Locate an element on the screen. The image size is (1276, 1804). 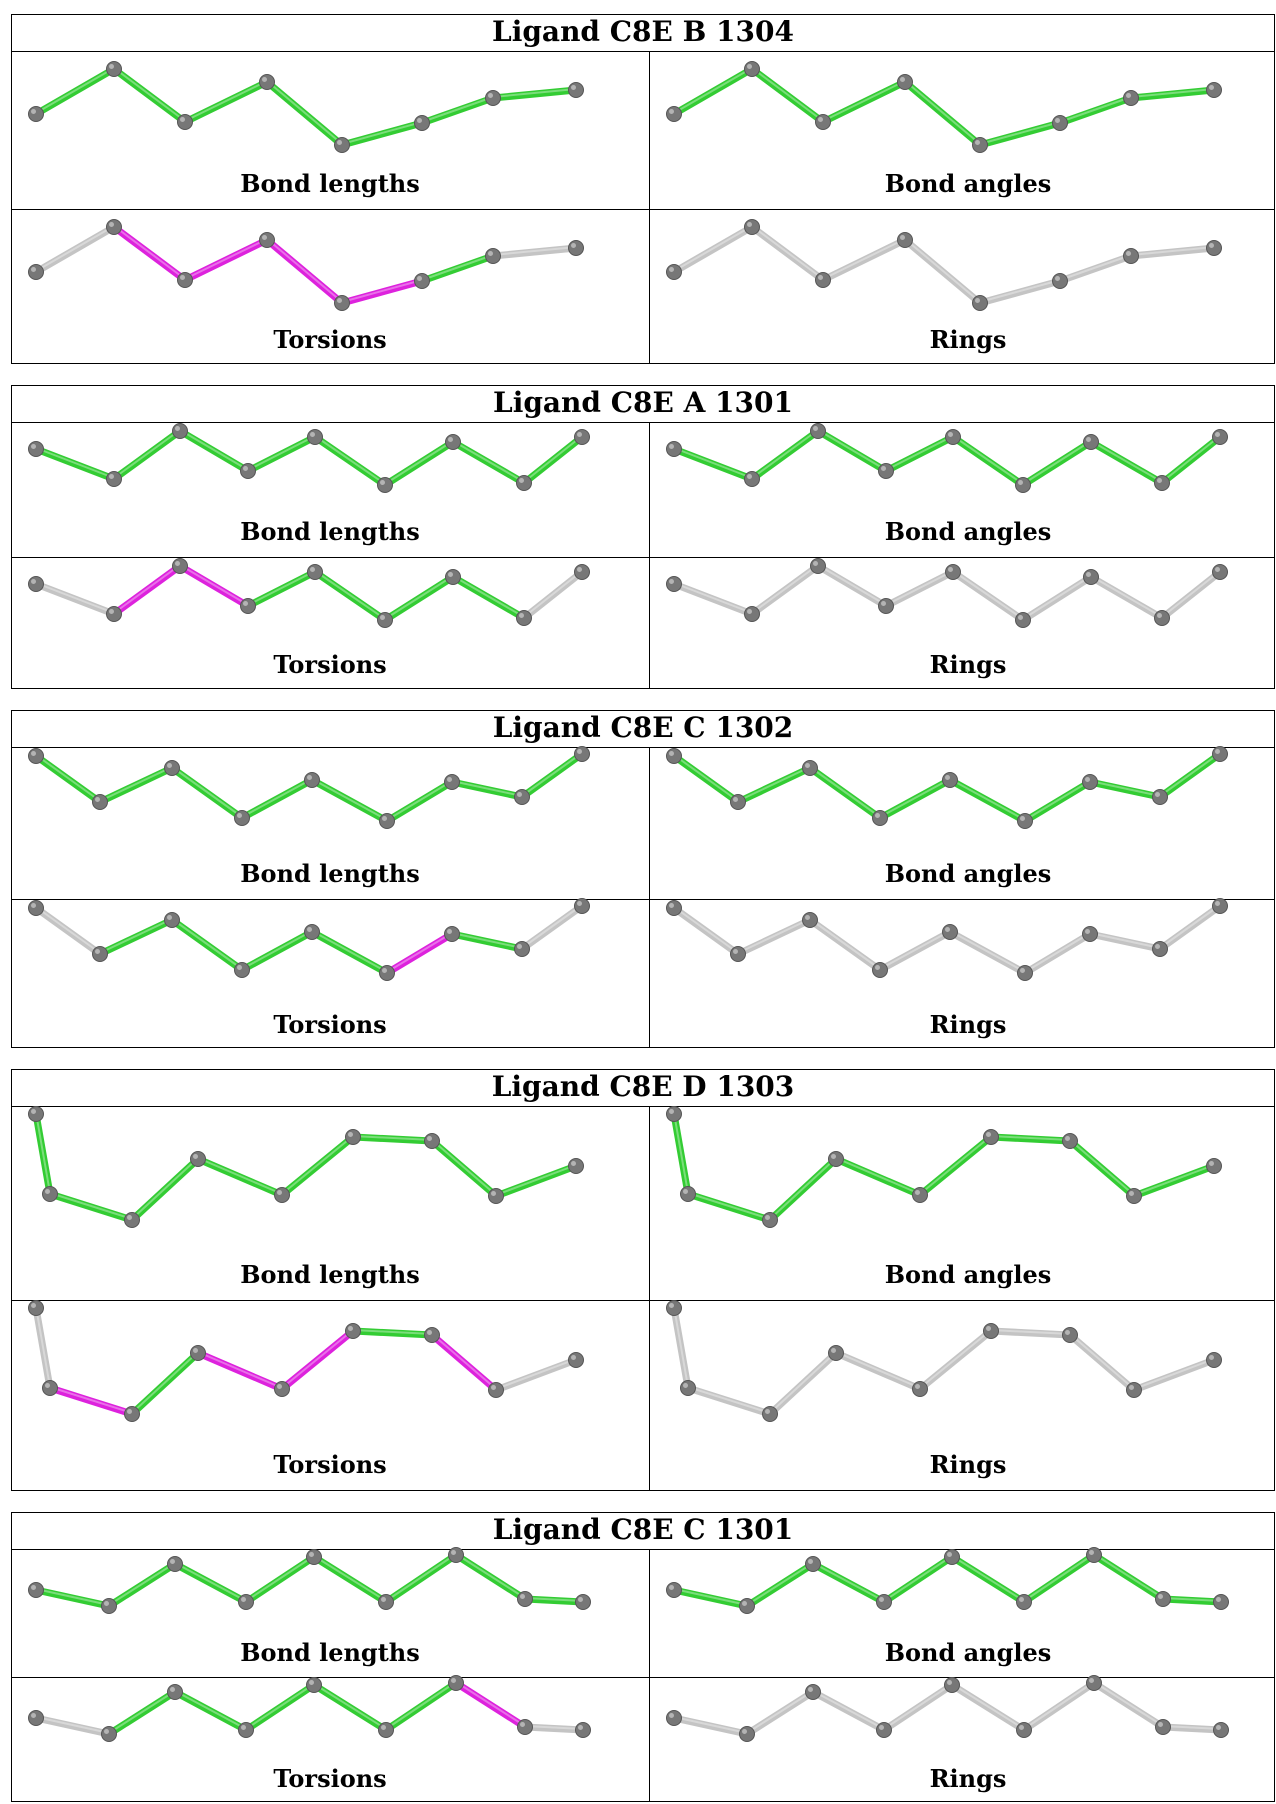
panel-label: Bond lengths is located at coordinates (330, 873).